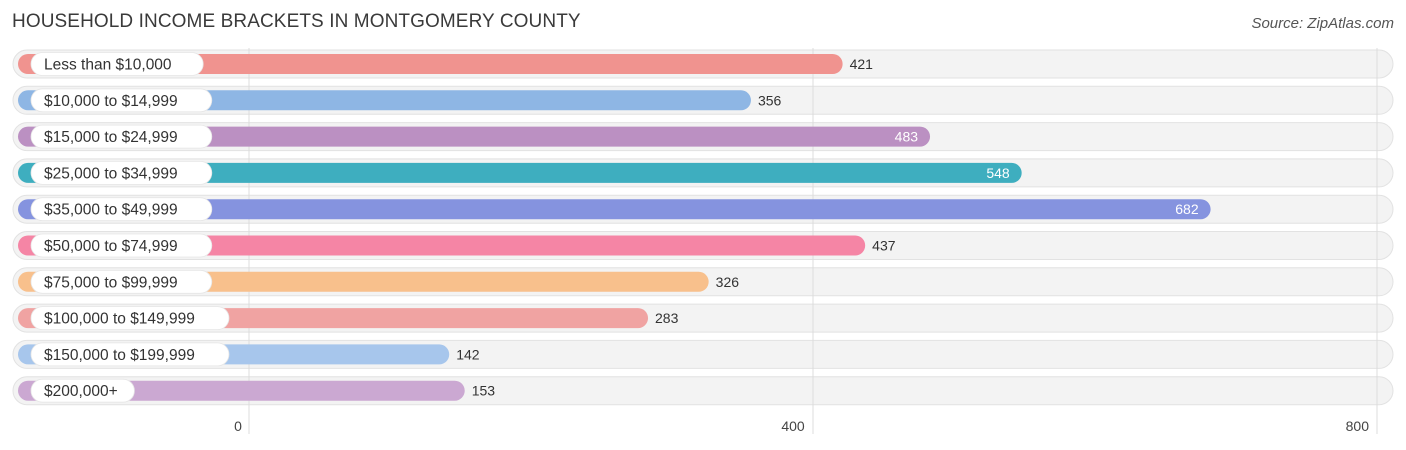 The width and height of the screenshot is (1406, 450). I want to click on category-label: $15,000 to $24,999, so click(111, 137).